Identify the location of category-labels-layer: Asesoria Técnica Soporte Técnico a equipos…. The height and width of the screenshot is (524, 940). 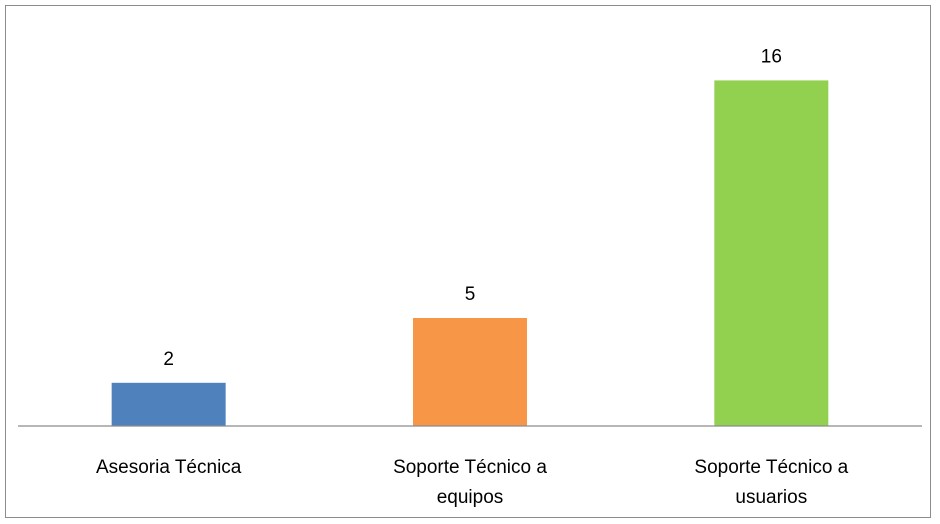
(472, 482).